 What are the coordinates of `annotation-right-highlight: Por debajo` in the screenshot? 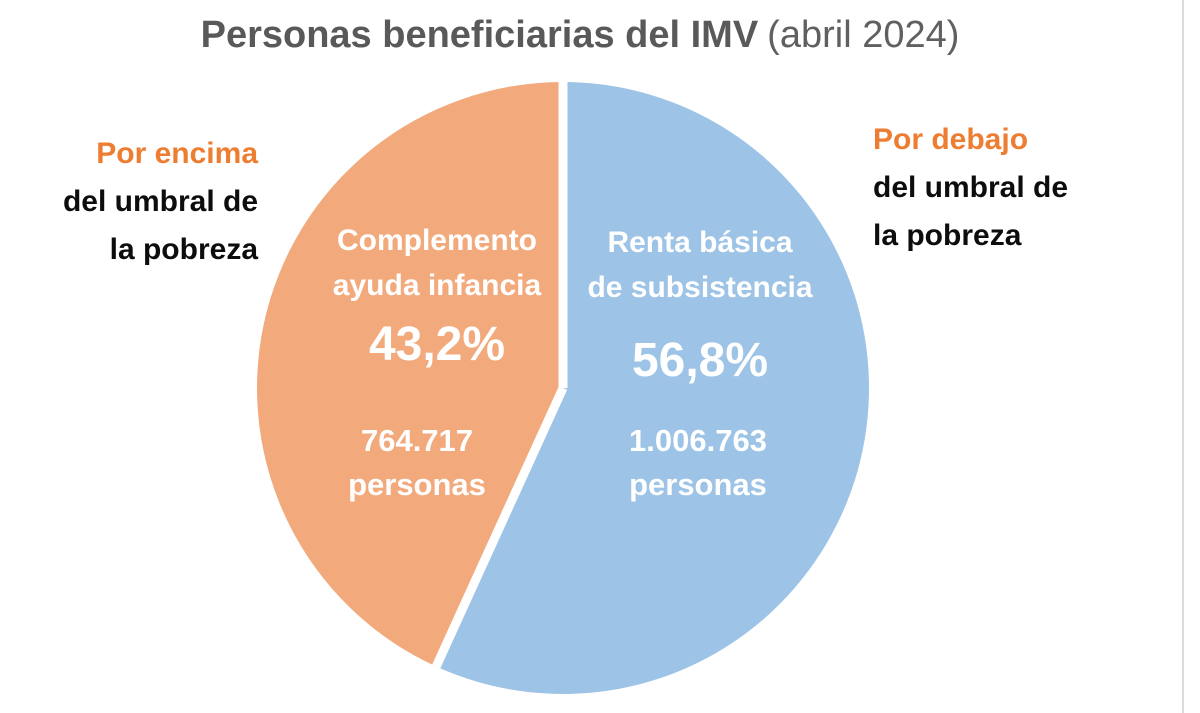 It's located at (951, 139).